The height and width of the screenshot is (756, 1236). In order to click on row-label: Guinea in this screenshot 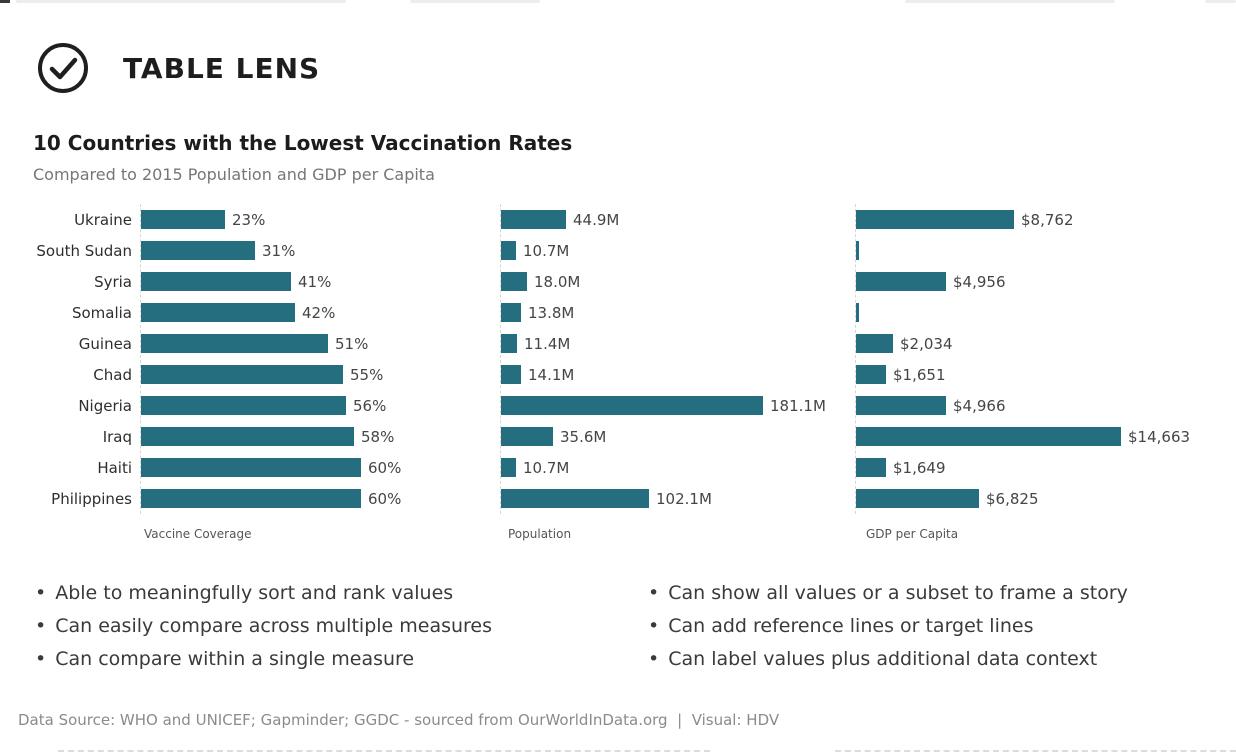, I will do `click(105, 343)`.